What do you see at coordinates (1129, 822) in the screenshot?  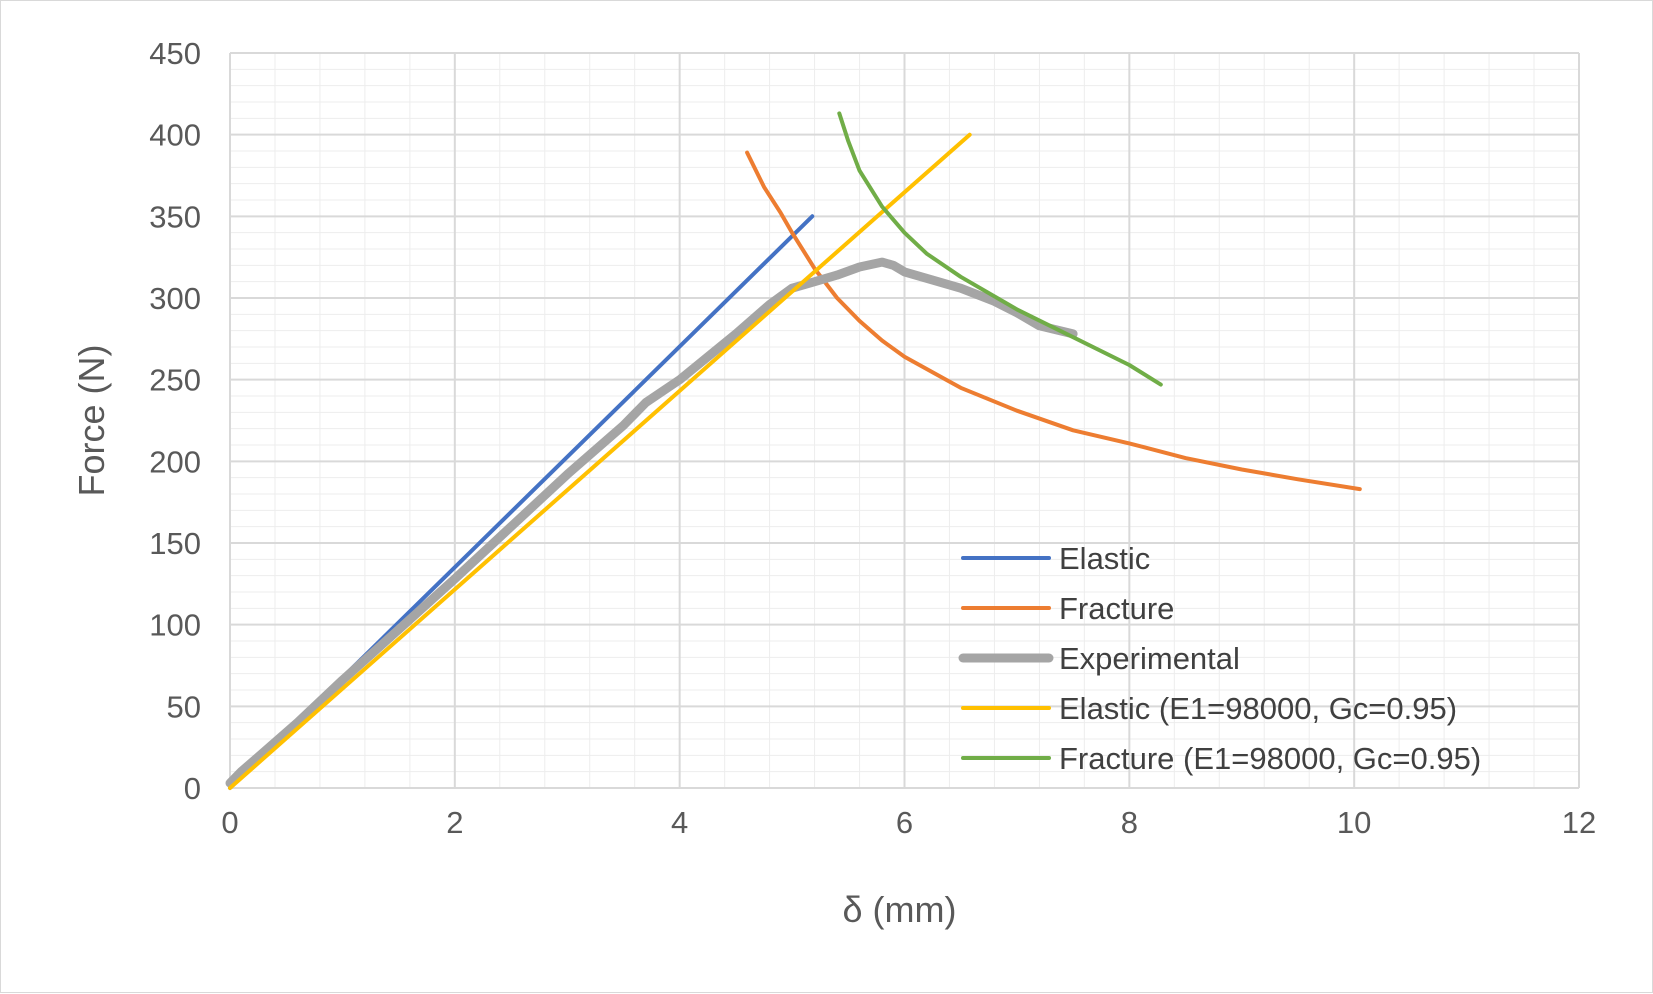 I see `x-tick-label: 8` at bounding box center [1129, 822].